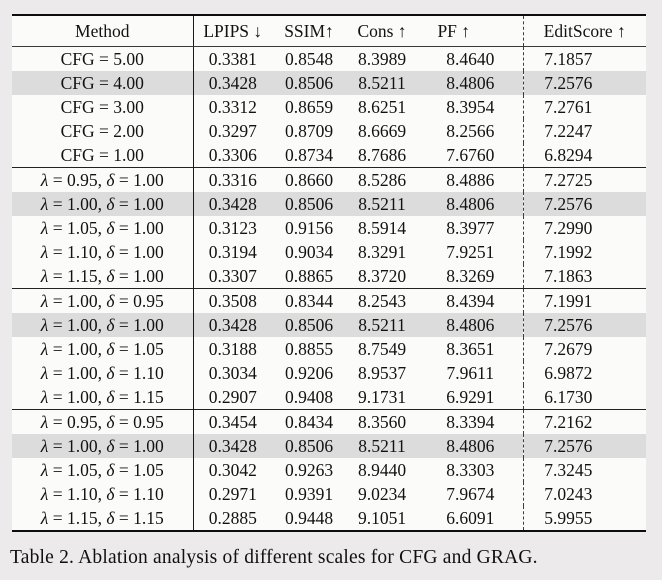 This screenshot has height=580, width=662. What do you see at coordinates (309, 131) in the screenshot?
I see `value-cell: 0.8709` at bounding box center [309, 131].